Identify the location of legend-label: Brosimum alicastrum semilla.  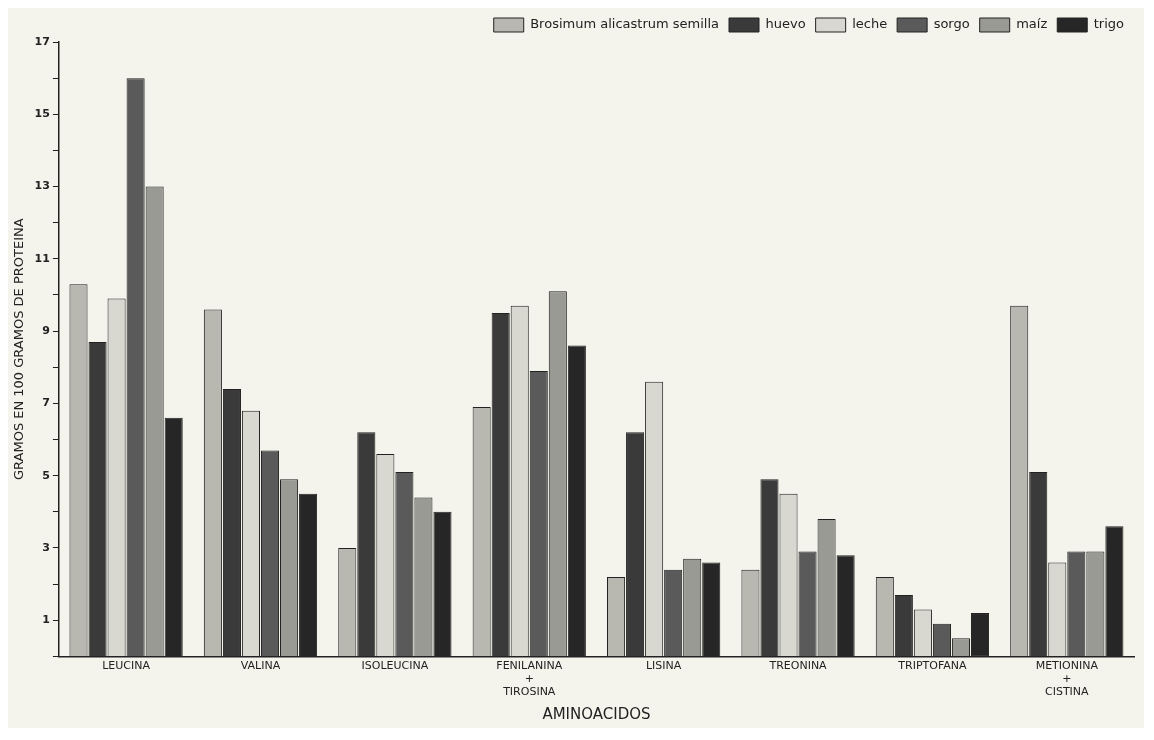
(625, 24).